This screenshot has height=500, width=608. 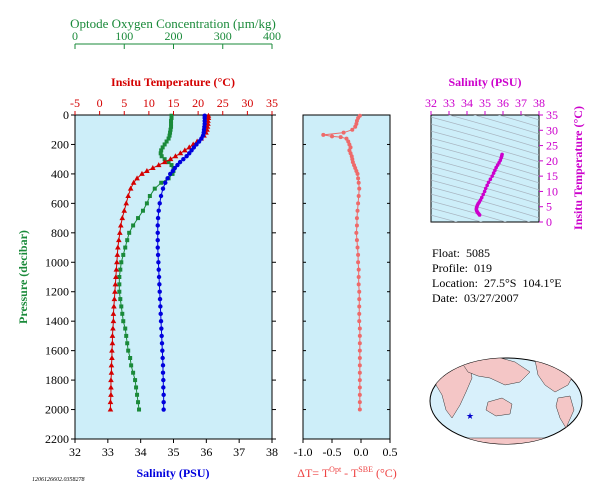 What do you see at coordinates (223, 36) in the screenshot?
I see `oxygen-tick-label: 300` at bounding box center [223, 36].